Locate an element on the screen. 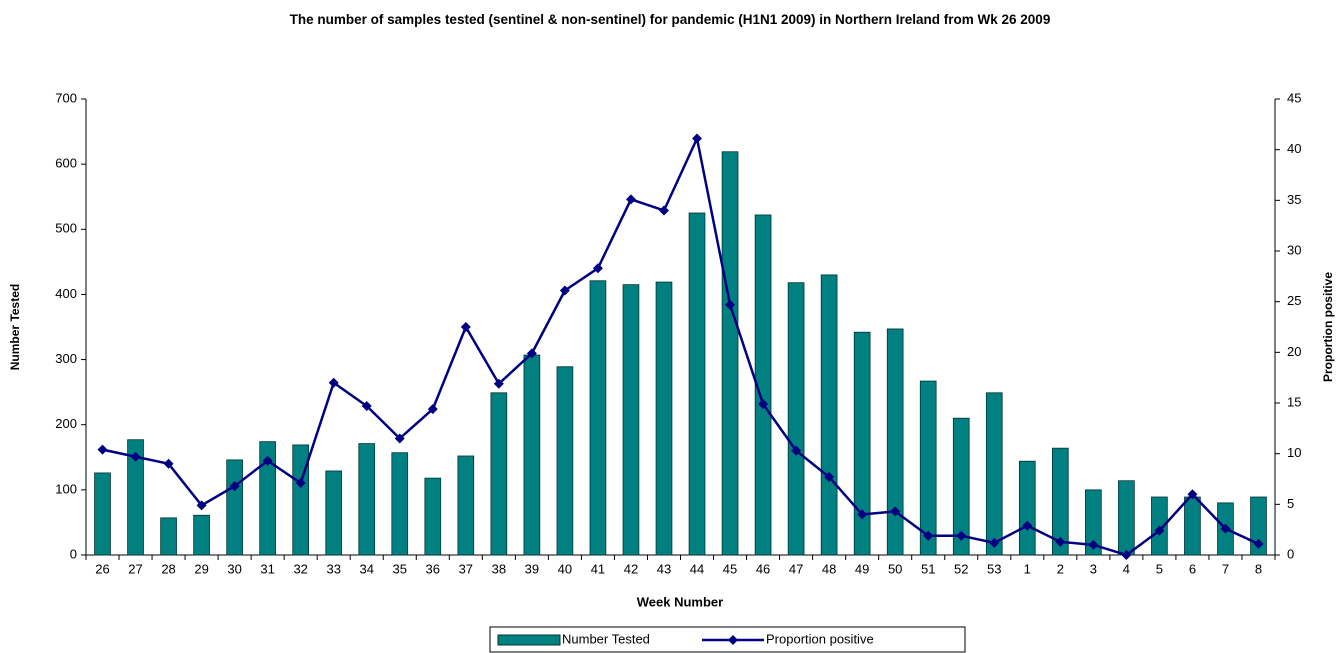 The width and height of the screenshot is (1339, 653). x-axis-label: Week Number is located at coordinates (680, 601).